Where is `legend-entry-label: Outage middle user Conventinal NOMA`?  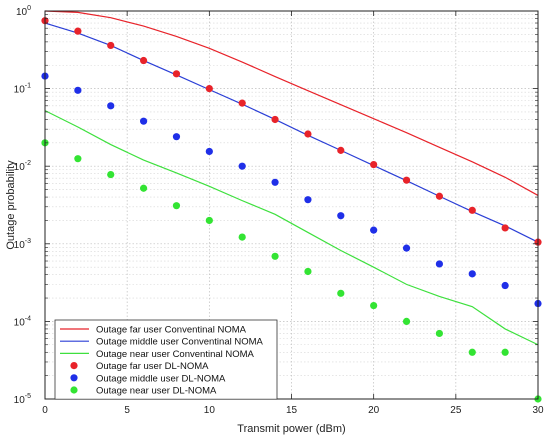 legend-entry-label: Outage middle user Conventinal NOMA is located at coordinates (180, 342).